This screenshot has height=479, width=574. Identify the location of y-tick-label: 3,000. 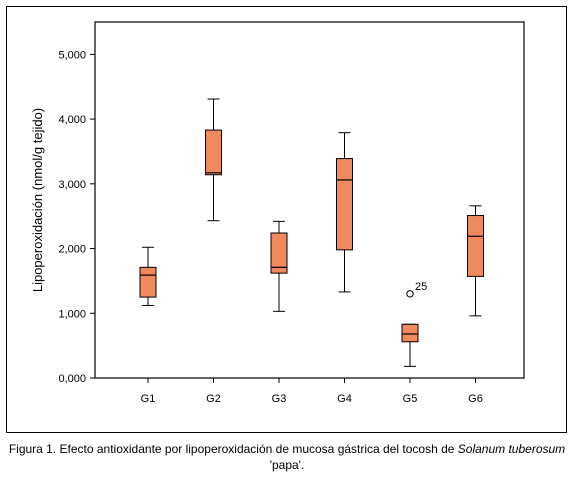
(72, 185).